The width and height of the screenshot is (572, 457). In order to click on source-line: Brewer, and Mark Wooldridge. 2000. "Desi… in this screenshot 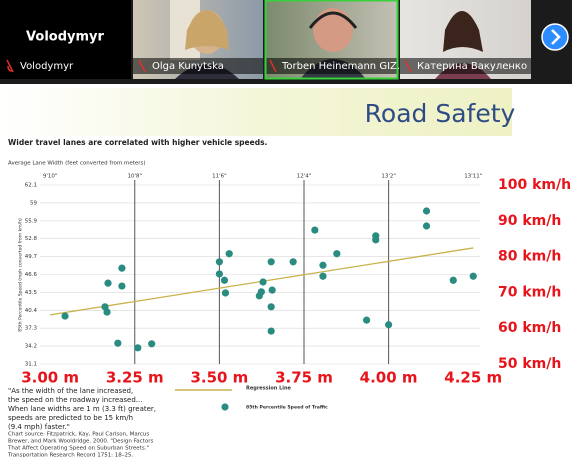, I will do `click(80, 442)`.